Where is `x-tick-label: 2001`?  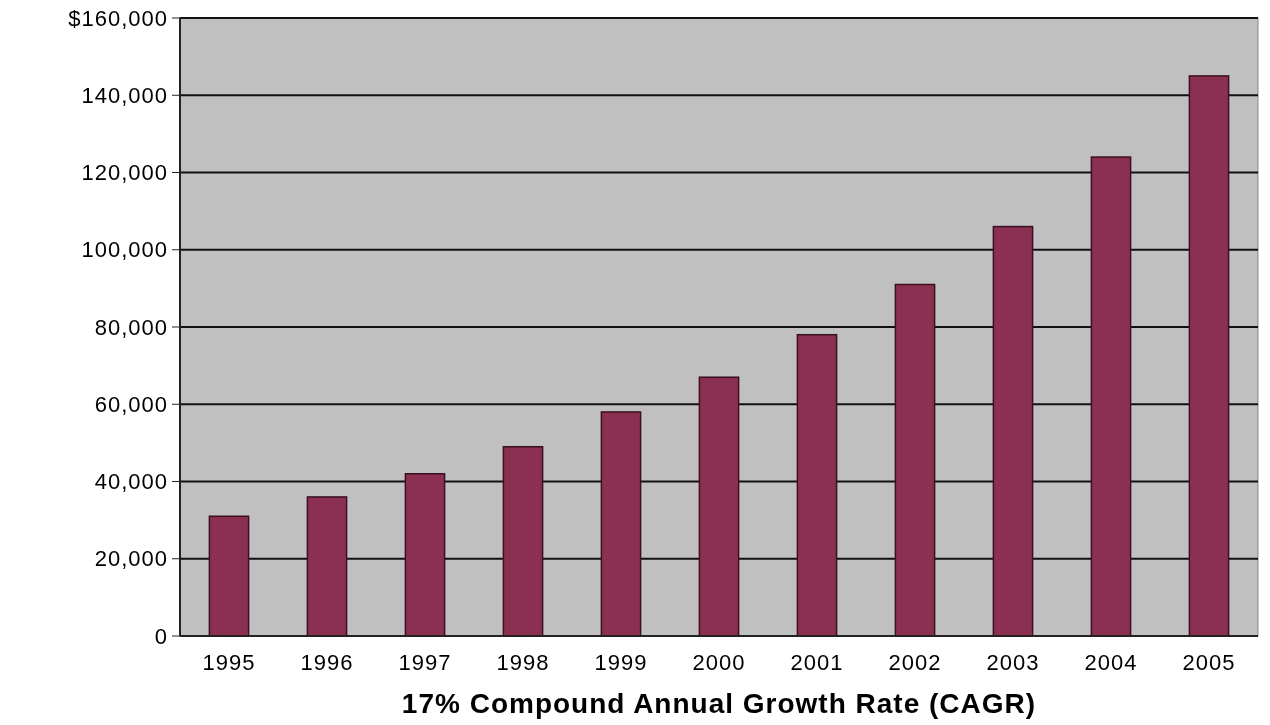
x-tick-label: 2001 is located at coordinates (817, 662).